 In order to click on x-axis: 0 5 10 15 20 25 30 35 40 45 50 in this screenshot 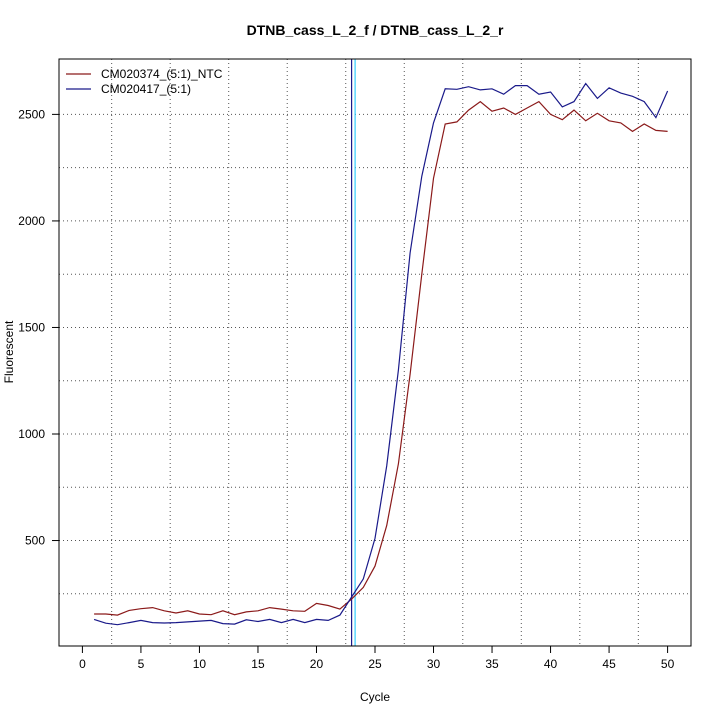, I will do `click(377, 658)`.